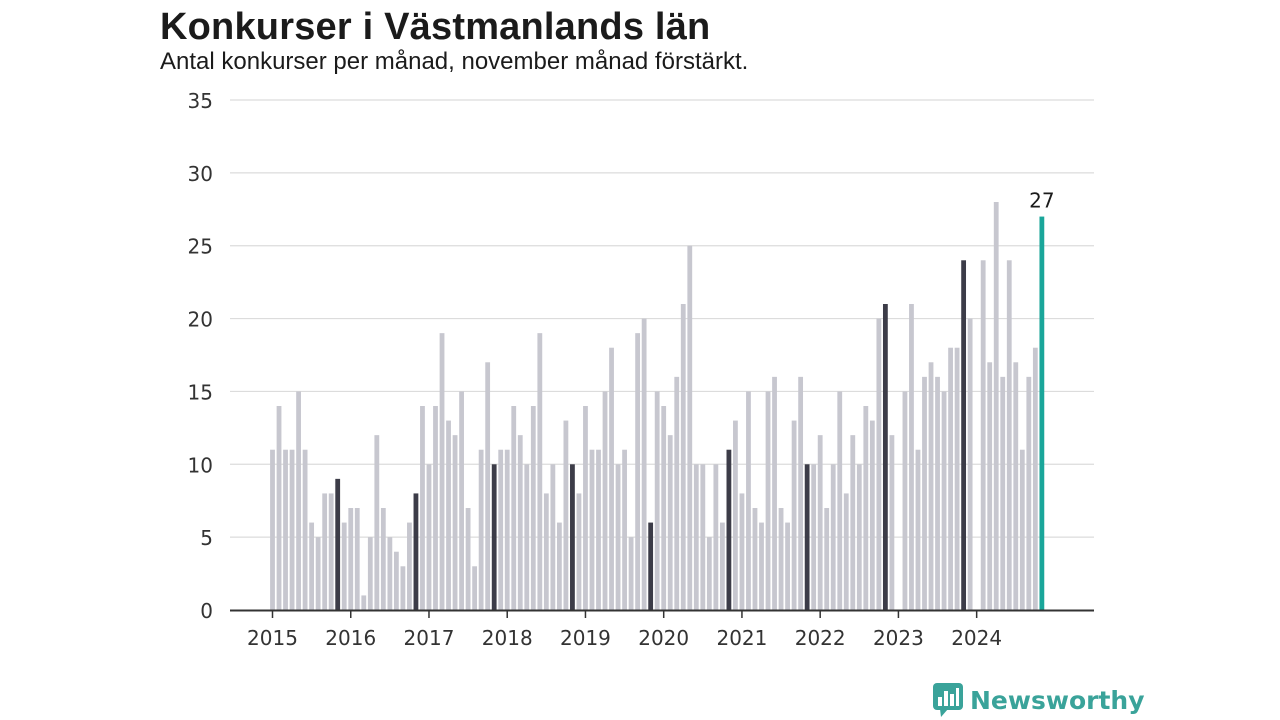  Describe the element at coordinates (948, 700) in the screenshot. I see `bar-chart-speech-bubble-icon` at that location.